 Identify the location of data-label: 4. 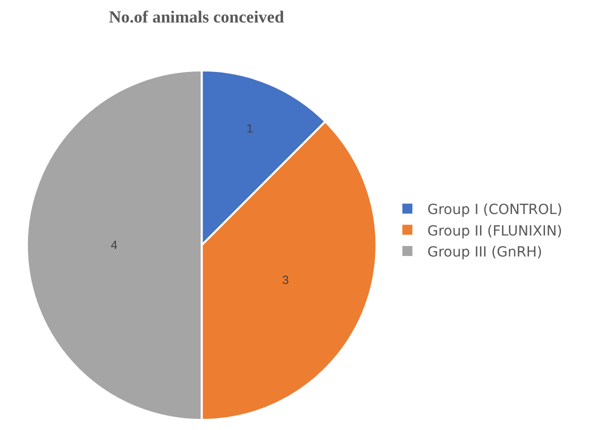
(114, 245).